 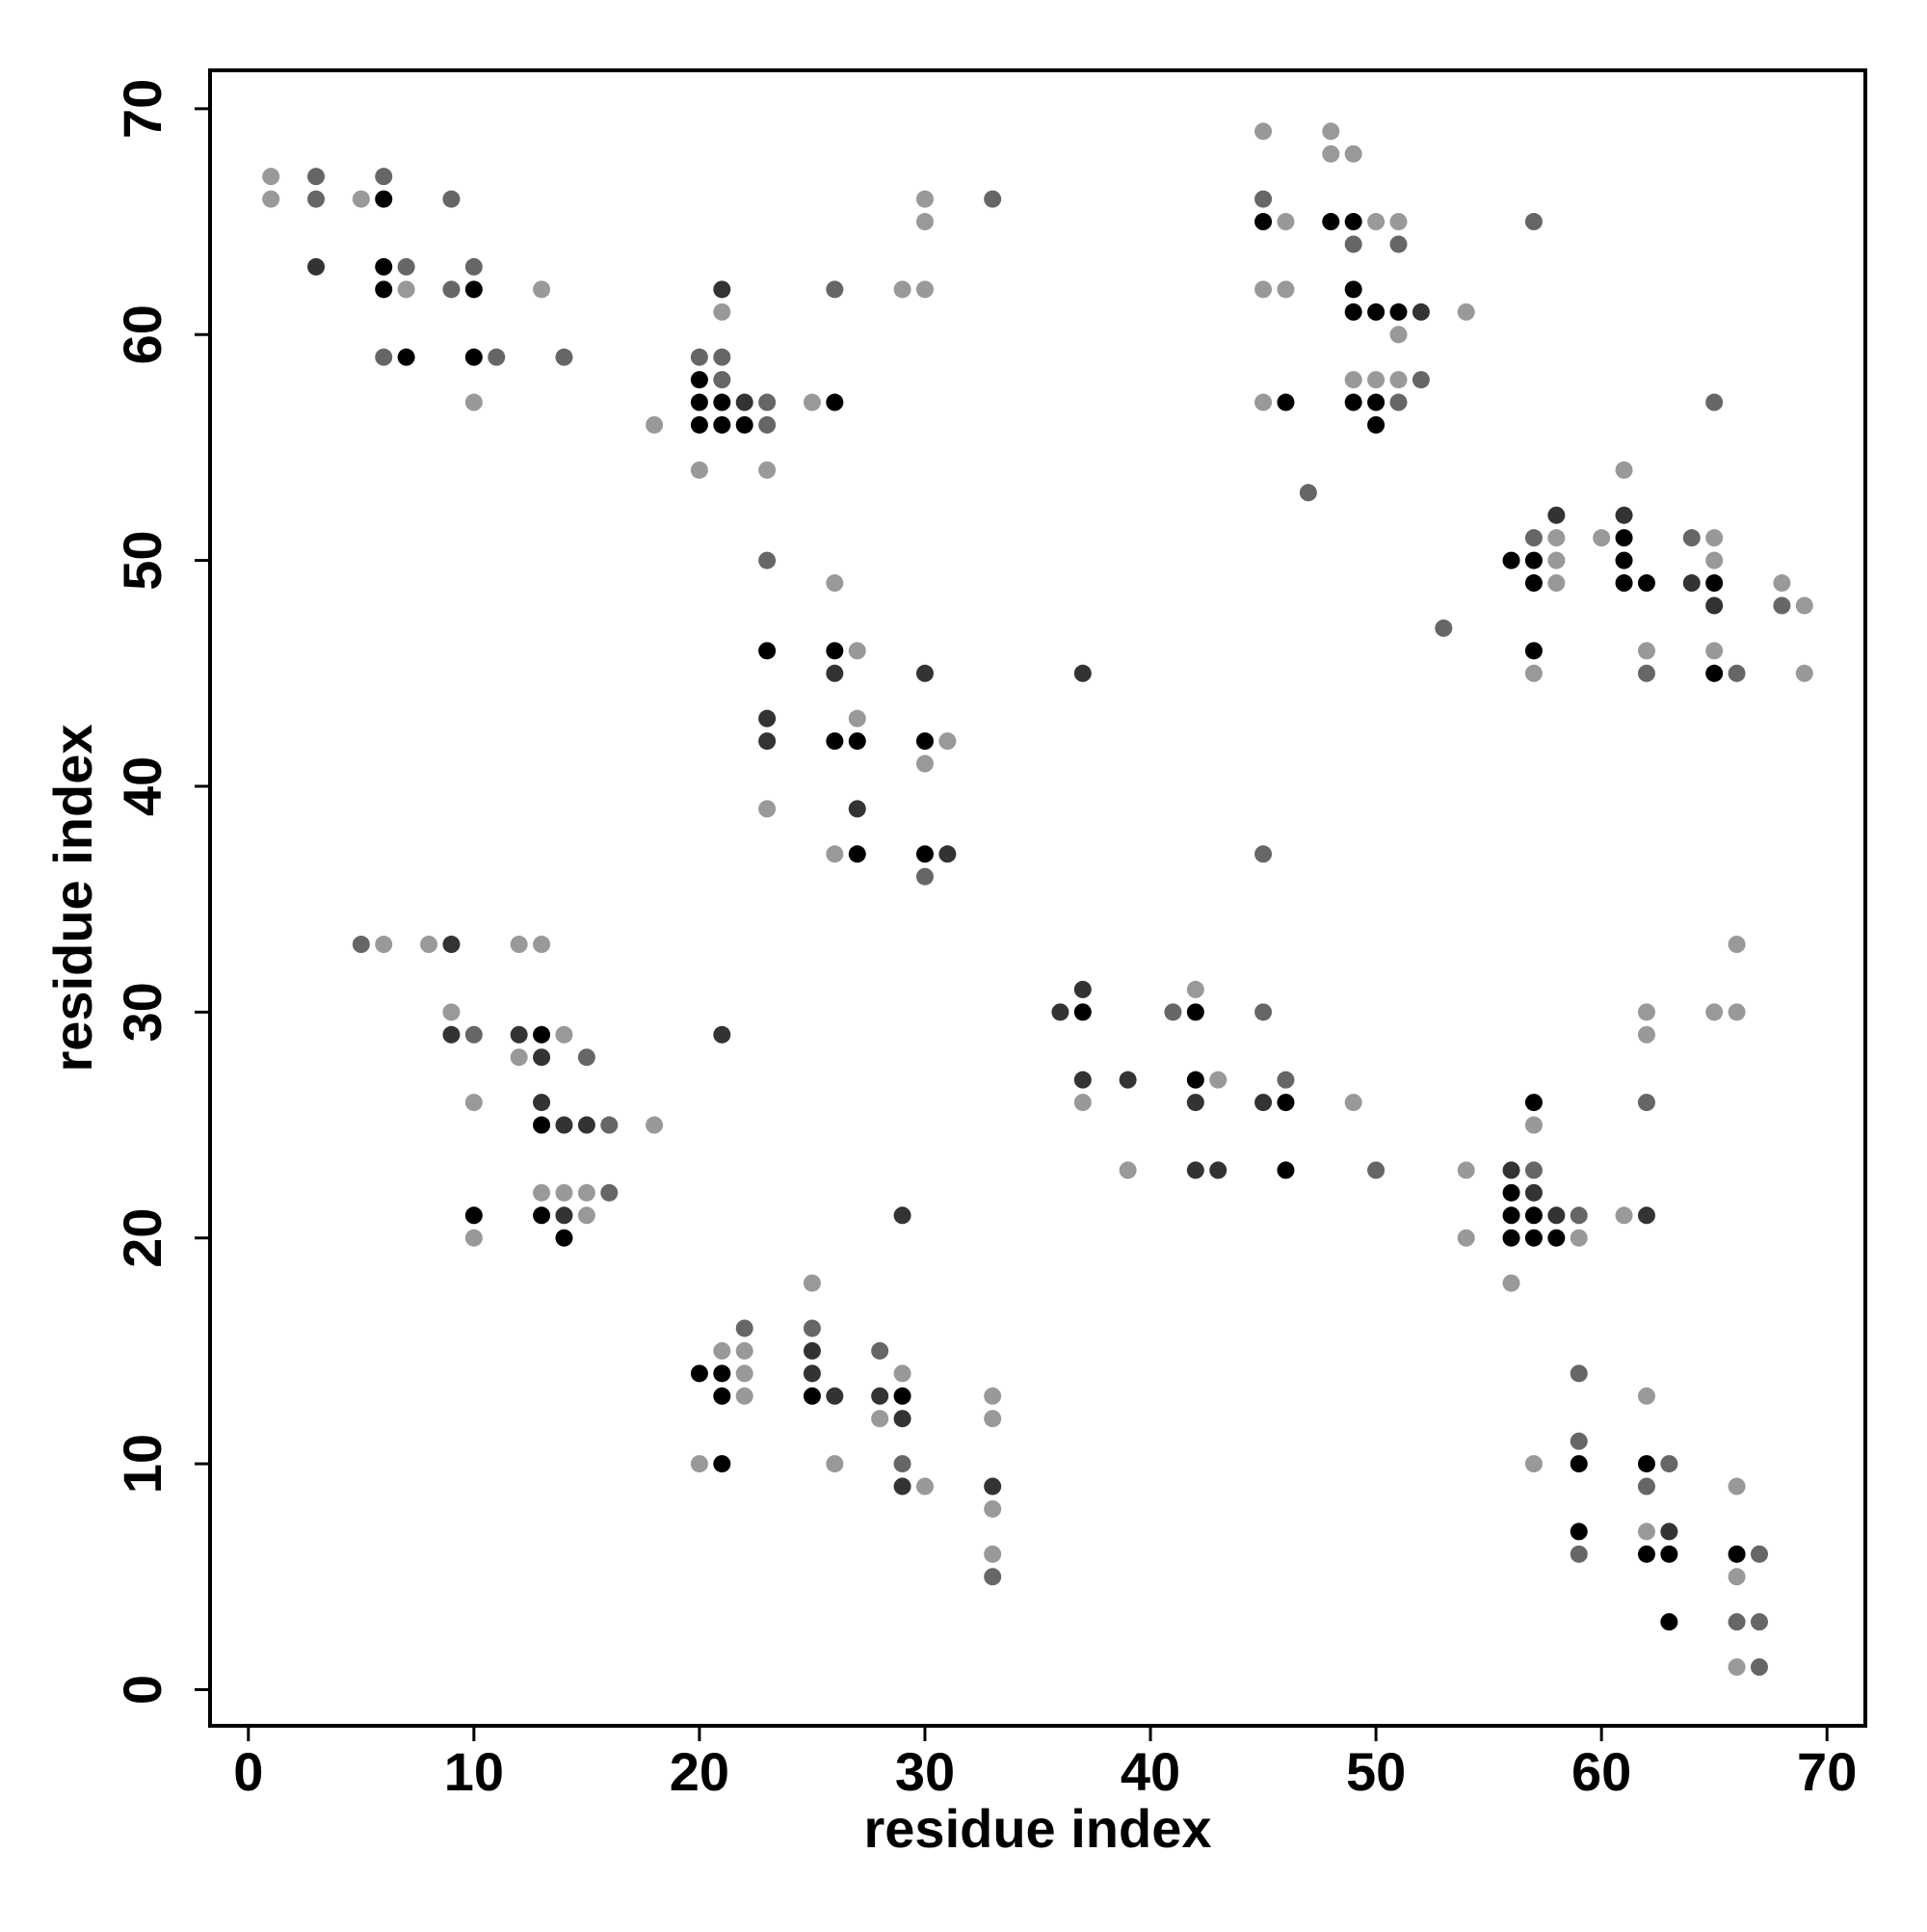 I want to click on x-tick-label: 40, so click(x=1150, y=1771).